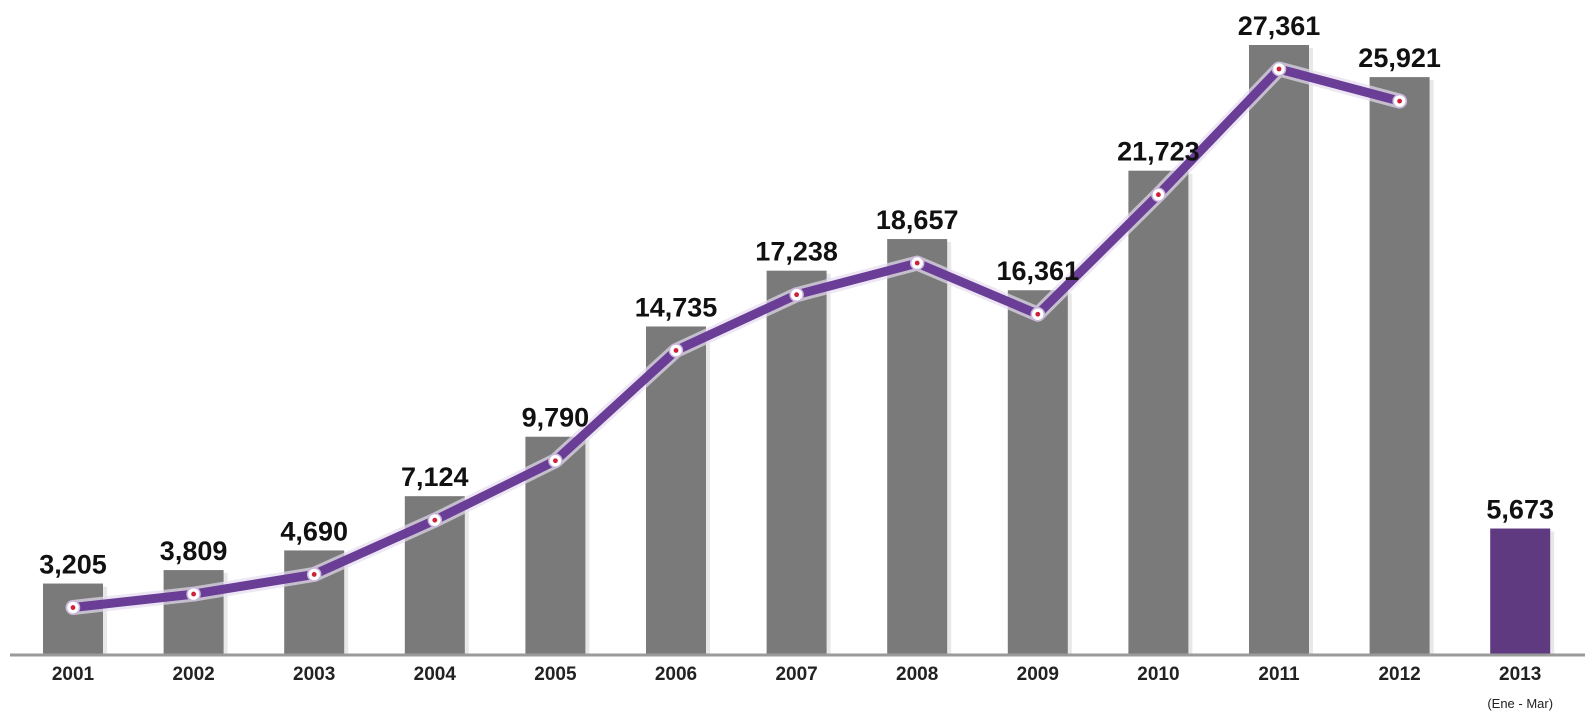  What do you see at coordinates (1399, 674) in the screenshot?
I see `x-tick-label-2012: 2012` at bounding box center [1399, 674].